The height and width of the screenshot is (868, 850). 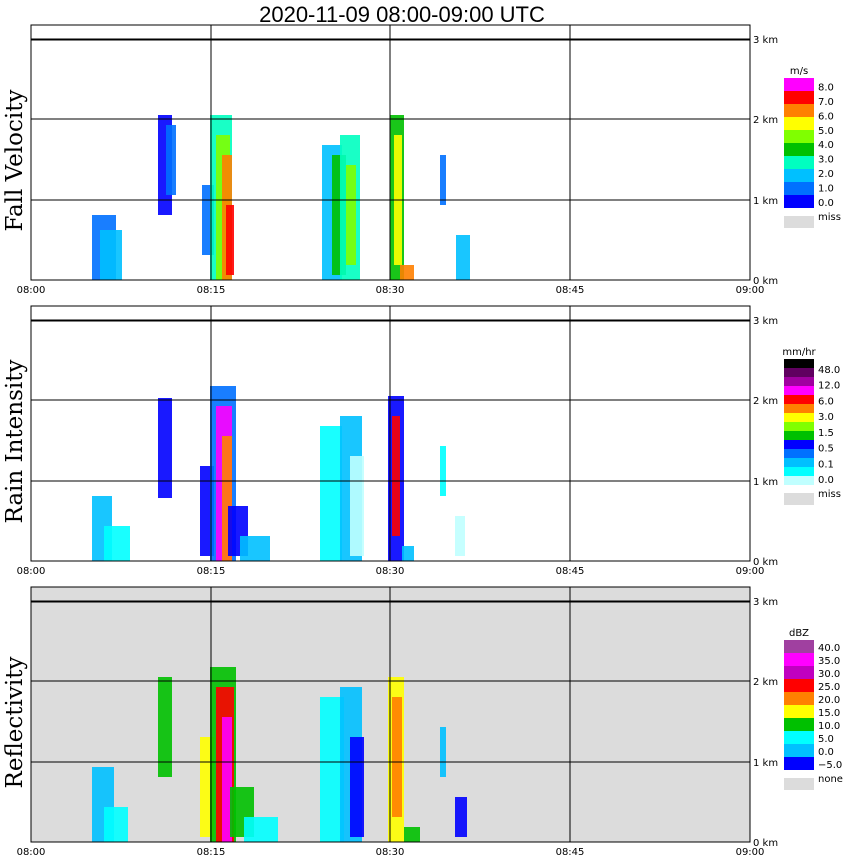 I want to click on colorbar-label: 48.0, so click(x=829, y=370).